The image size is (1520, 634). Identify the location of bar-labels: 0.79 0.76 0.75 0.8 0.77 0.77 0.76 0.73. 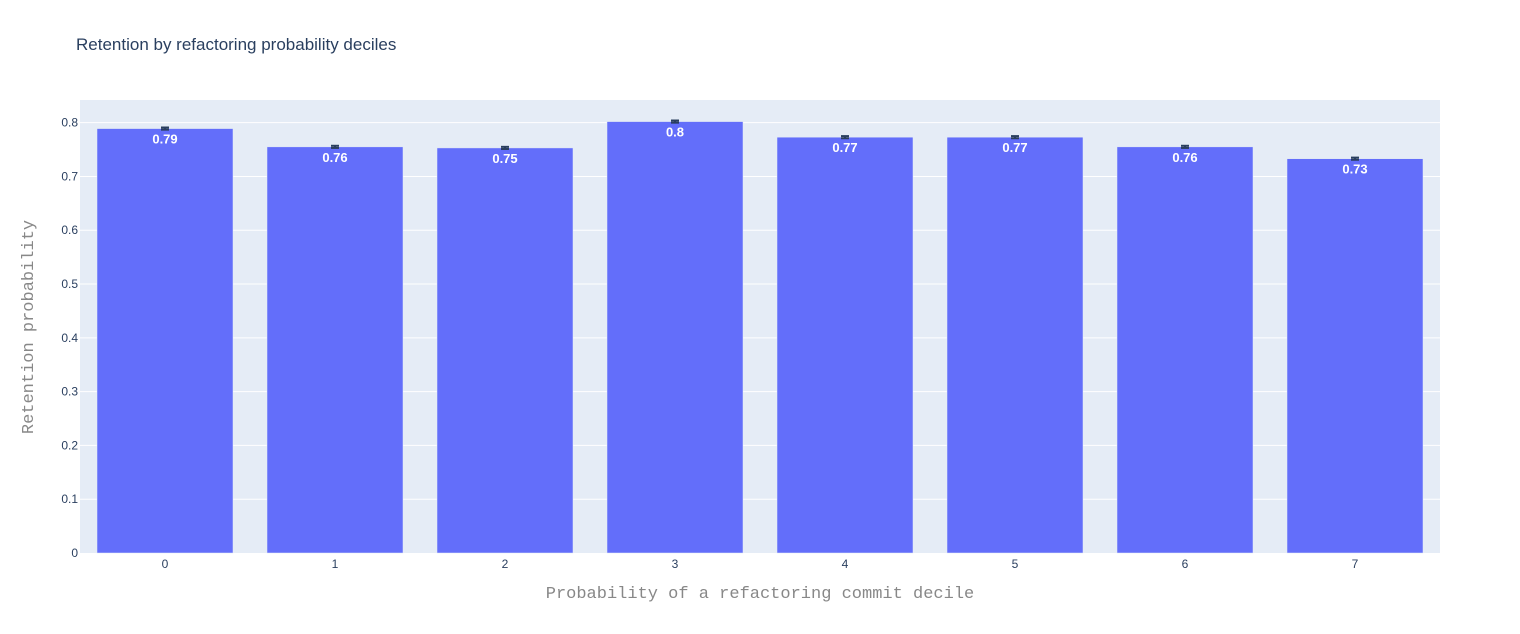
(759, 151).